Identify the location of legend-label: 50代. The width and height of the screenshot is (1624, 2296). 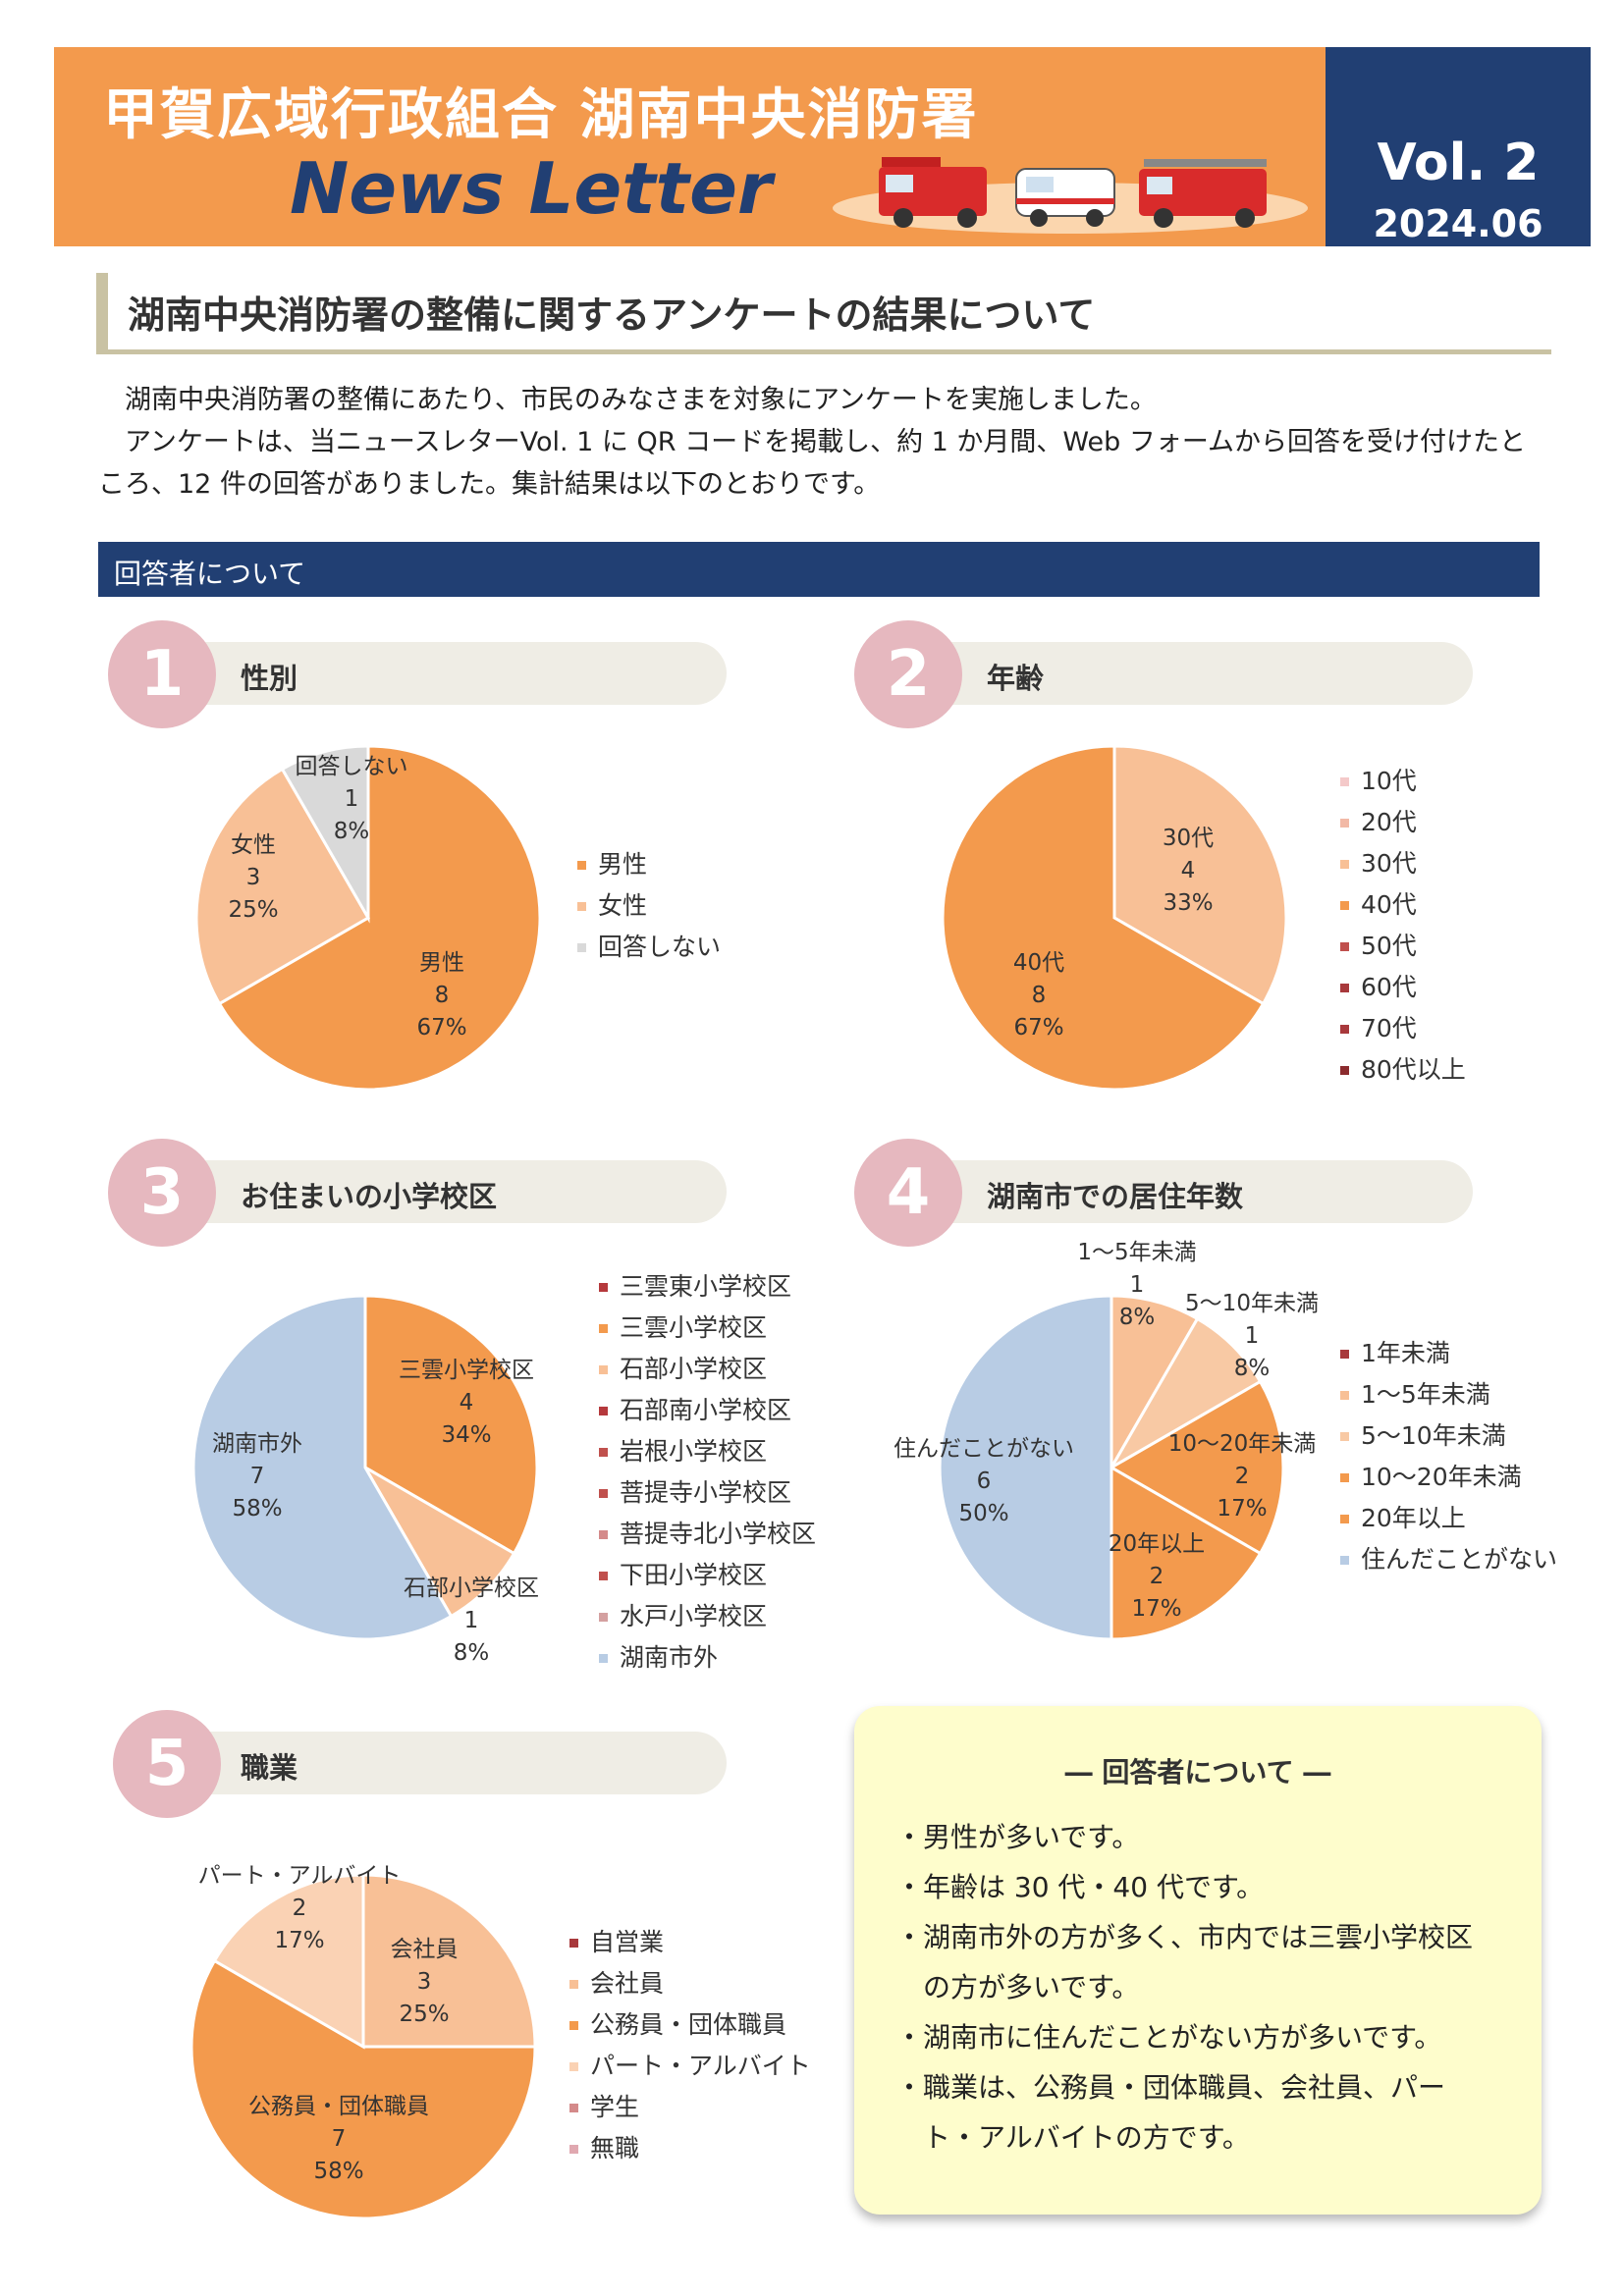
(1389, 946).